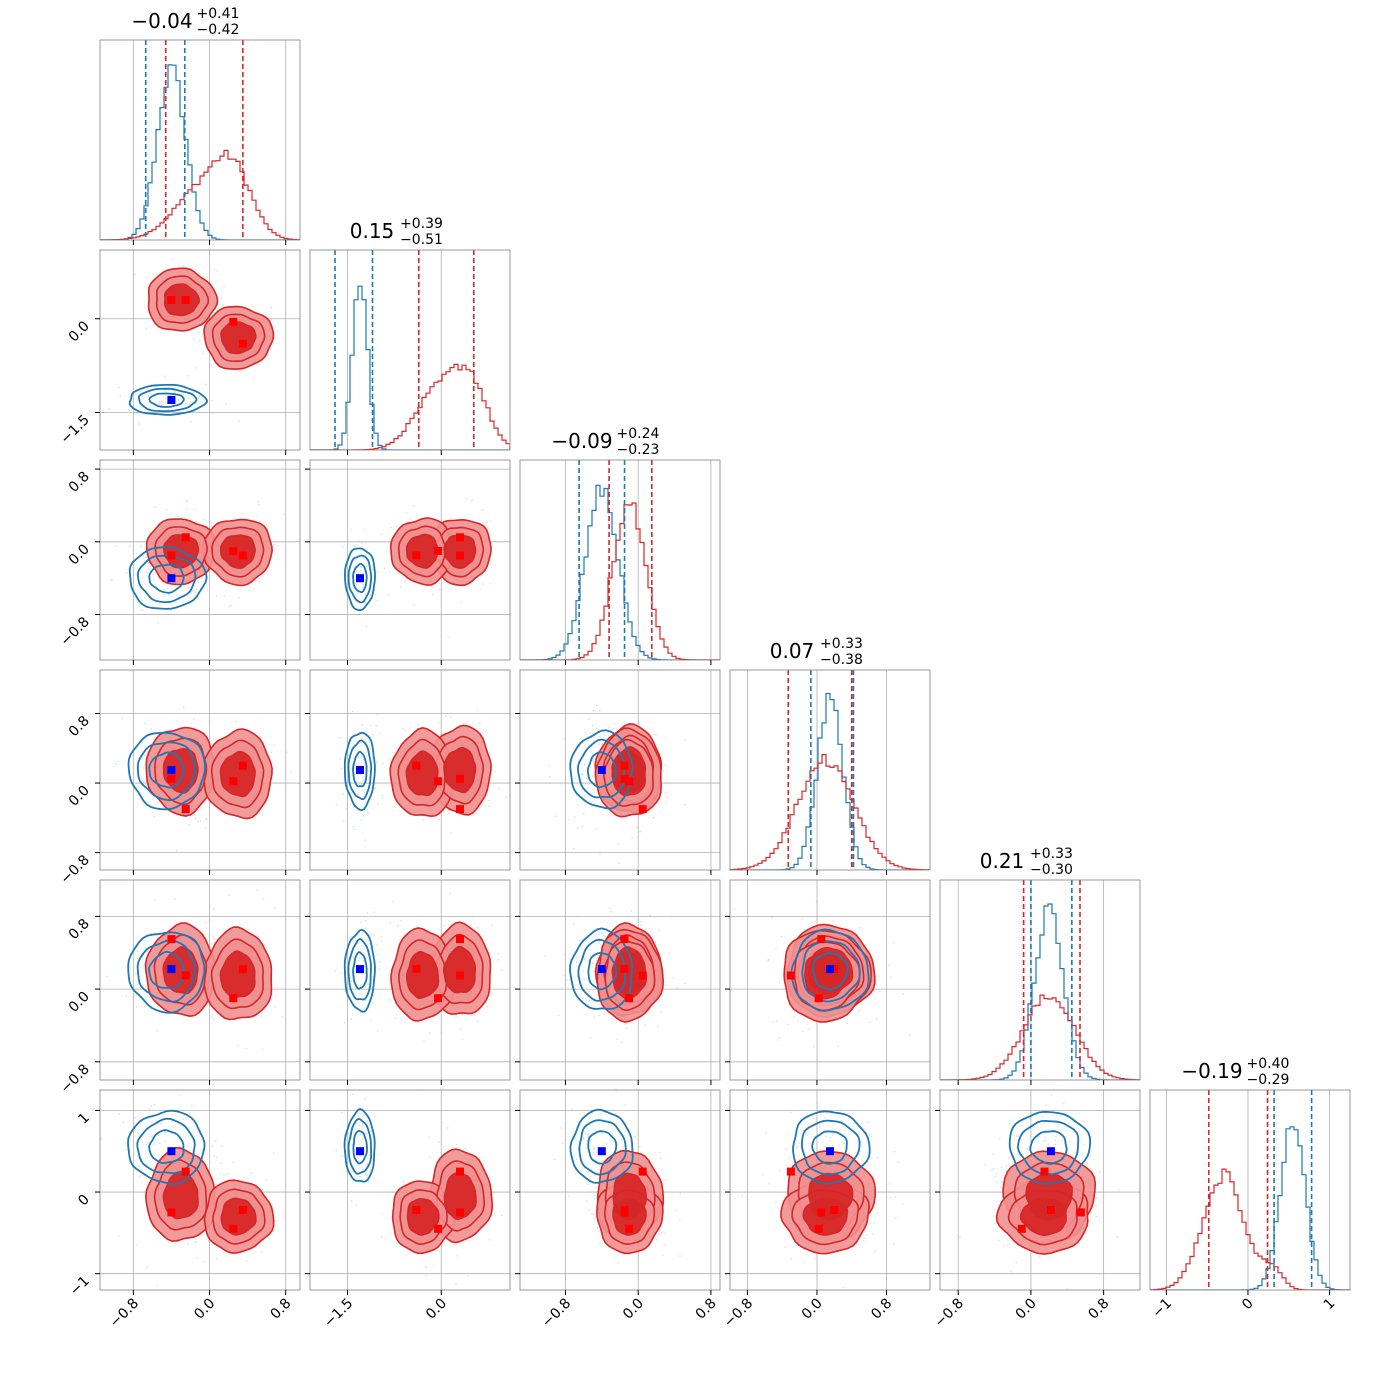 Image resolution: width=1390 pixels, height=1390 pixels. Describe the element at coordinates (738, 1313) in the screenshot. I see `xtick-label-3-0: −0.8` at that location.